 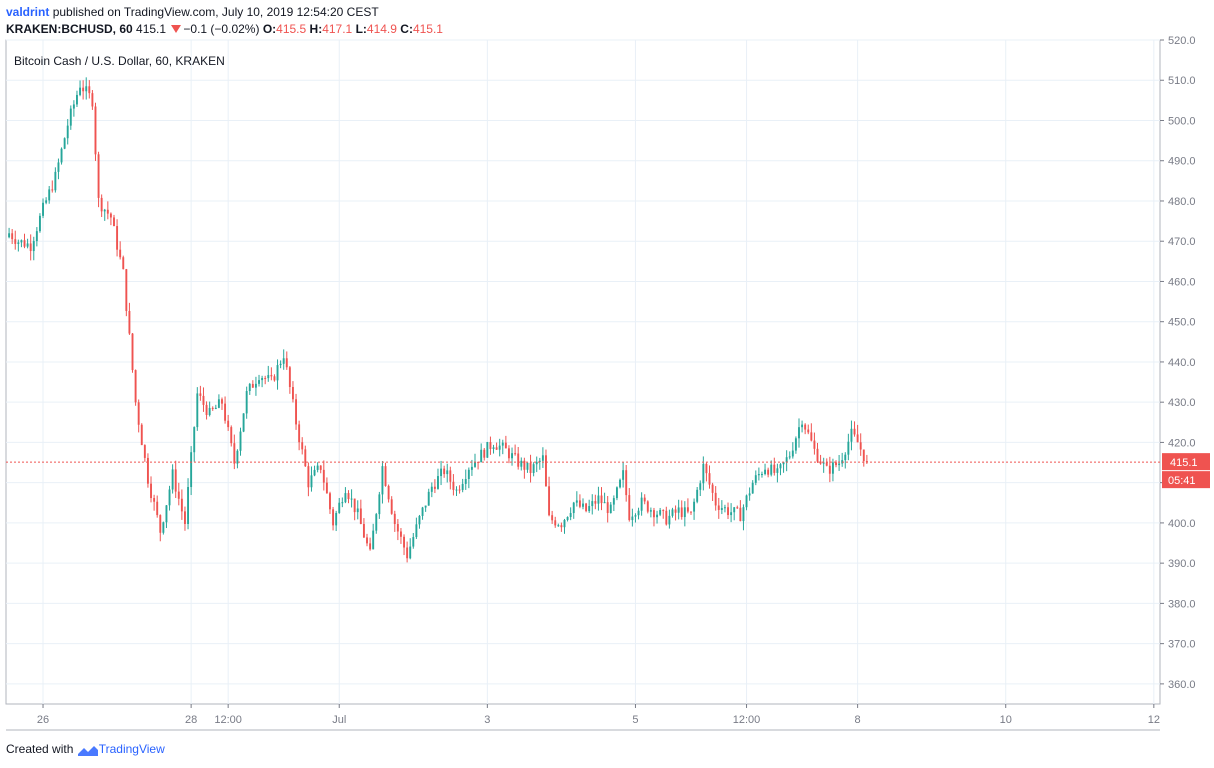 I want to click on current-price-badge, so click(x=1186, y=462).